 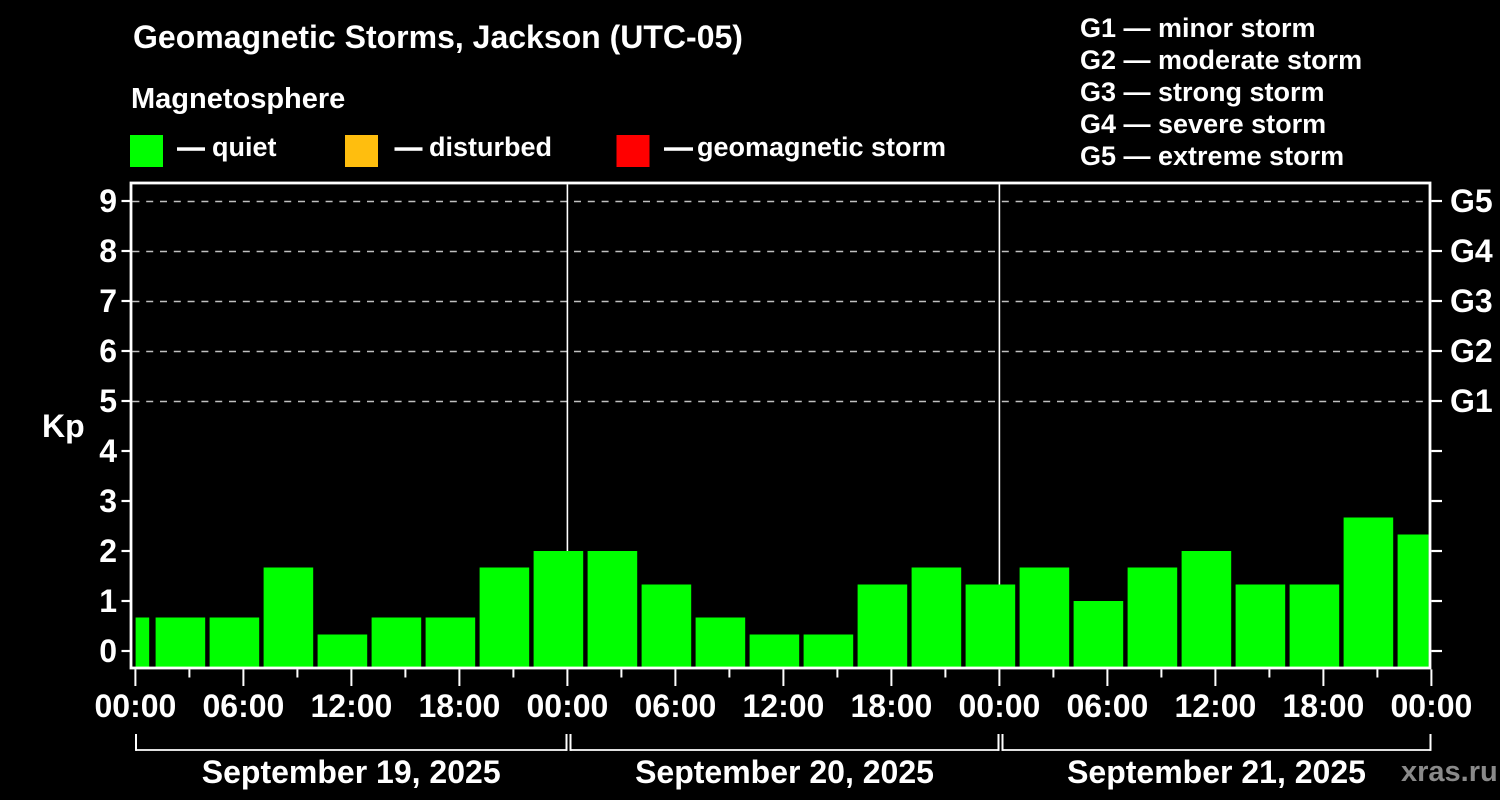 What do you see at coordinates (108, 451) in the screenshot?
I see `svg-text: 4` at bounding box center [108, 451].